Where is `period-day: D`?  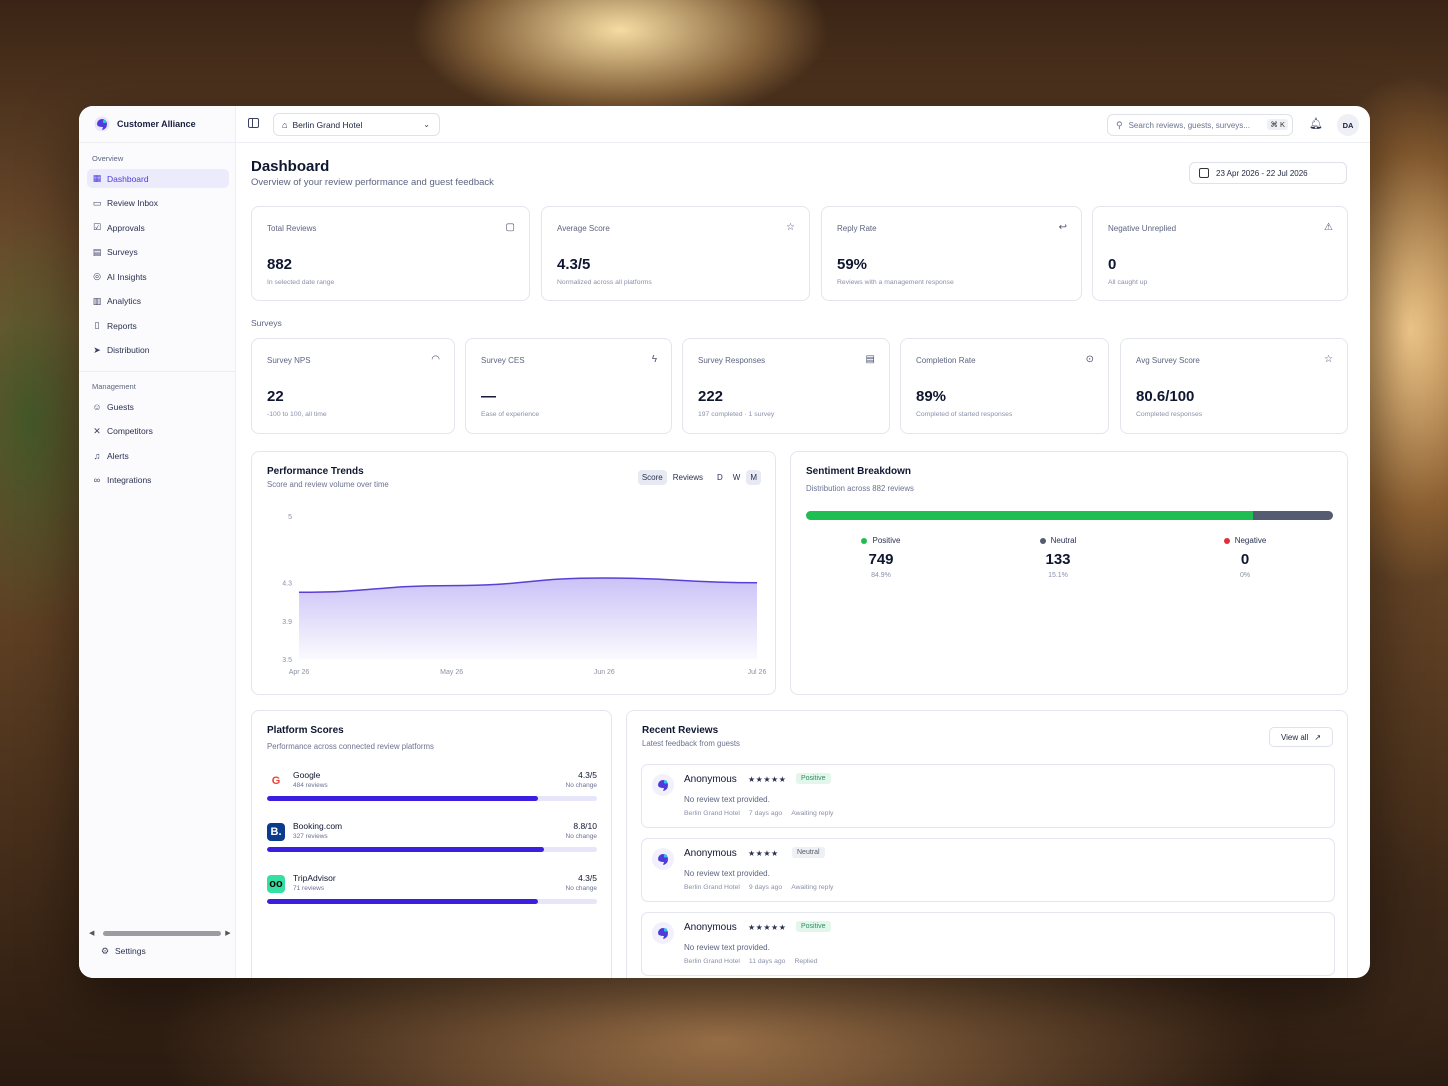
period-day: D is located at coordinates (719, 477).